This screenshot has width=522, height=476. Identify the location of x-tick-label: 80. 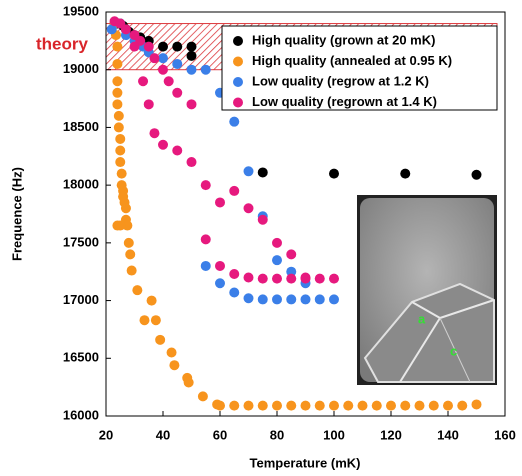
(277, 434).